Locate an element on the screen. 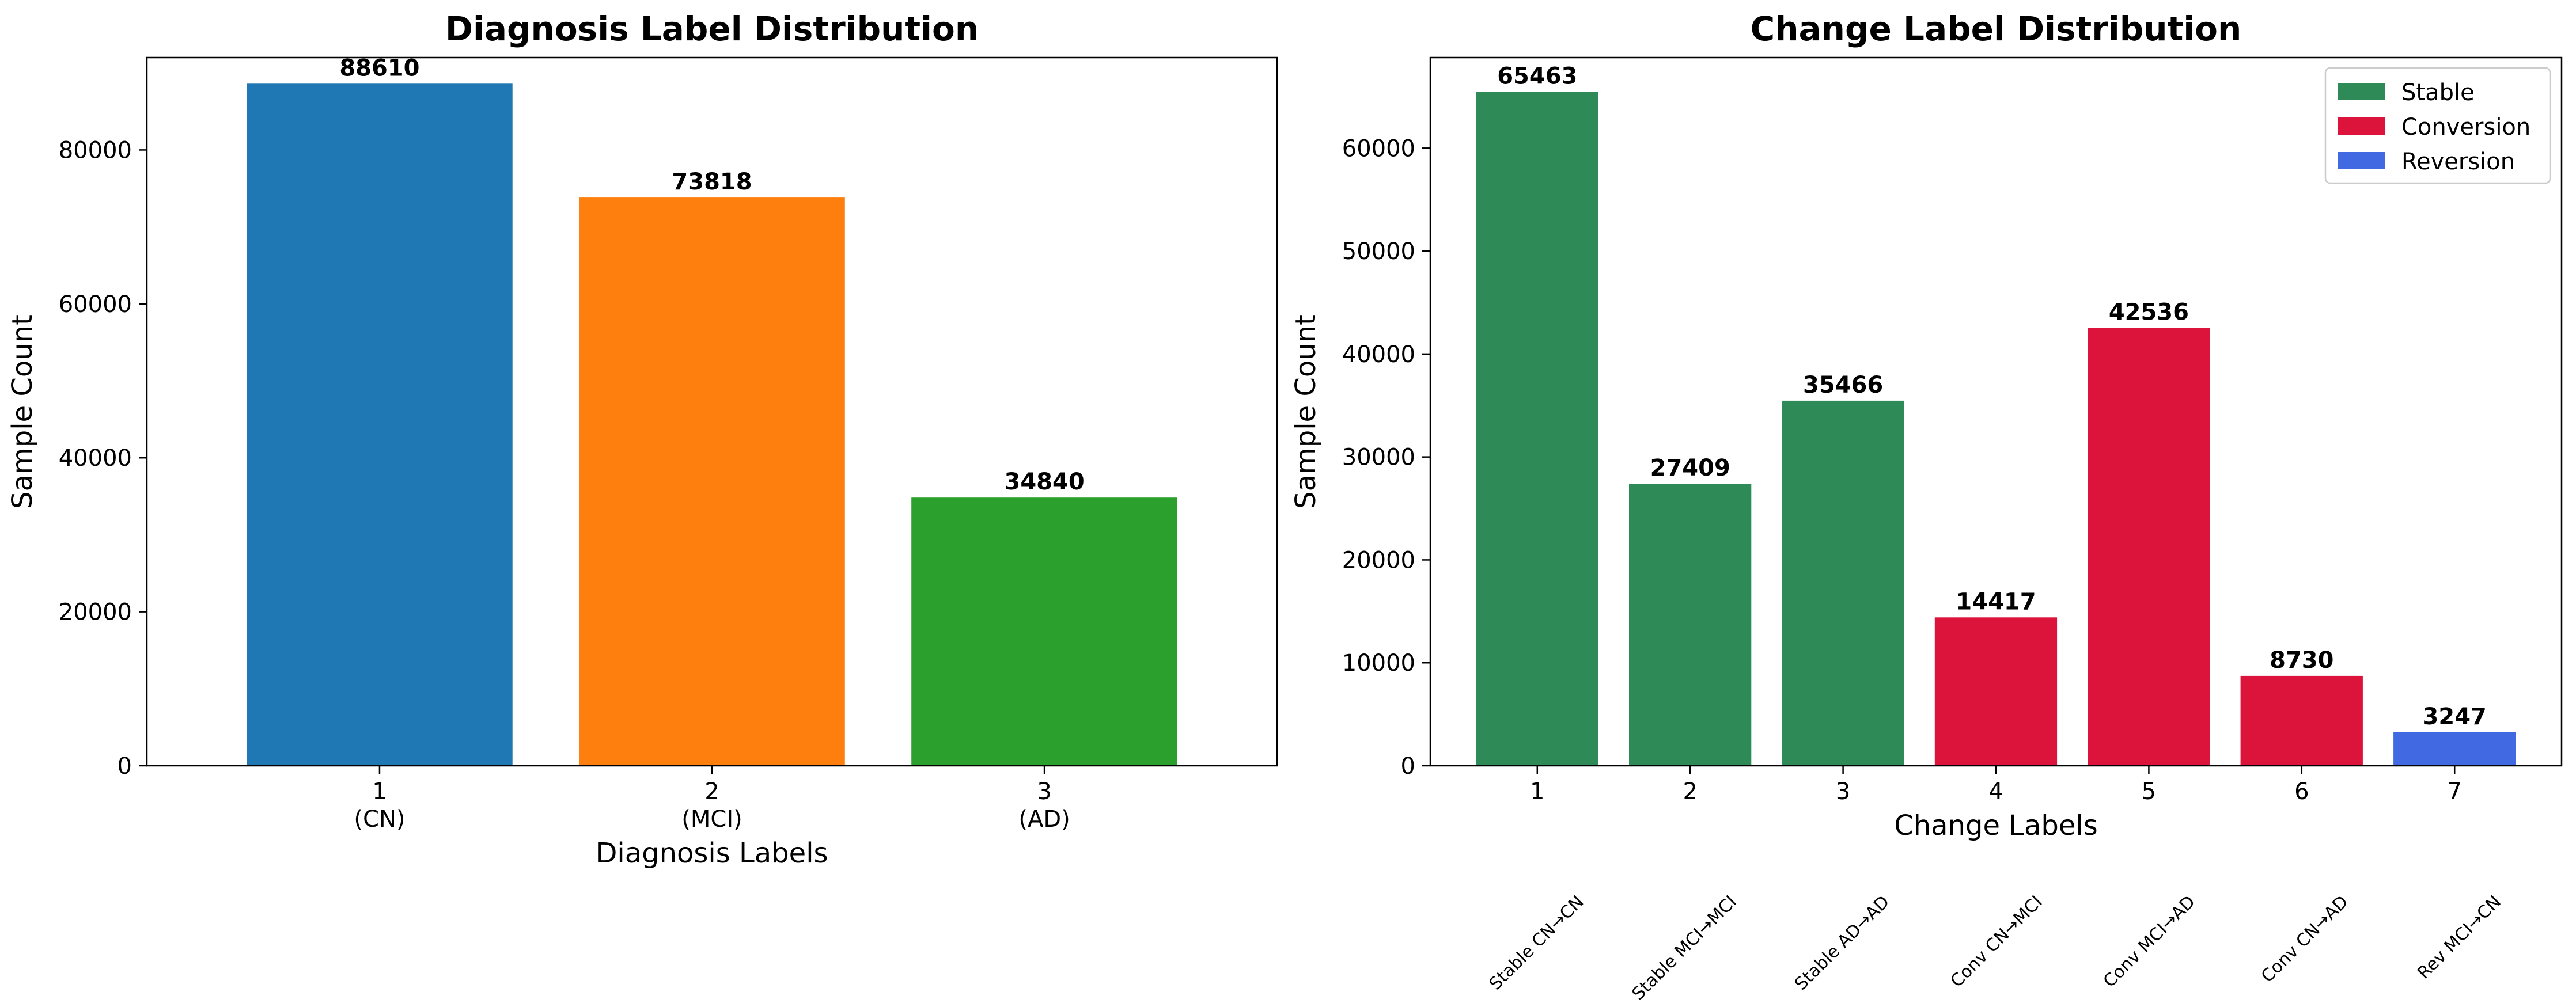 Image resolution: width=2576 pixels, height=1007 pixels. x-tick-label: 2 is located at coordinates (1690, 792).